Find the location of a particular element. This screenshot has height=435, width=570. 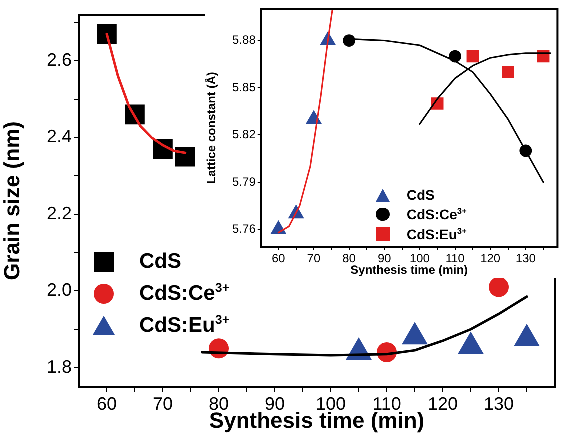

y-tick-label: 5.88 is located at coordinates (244, 40).